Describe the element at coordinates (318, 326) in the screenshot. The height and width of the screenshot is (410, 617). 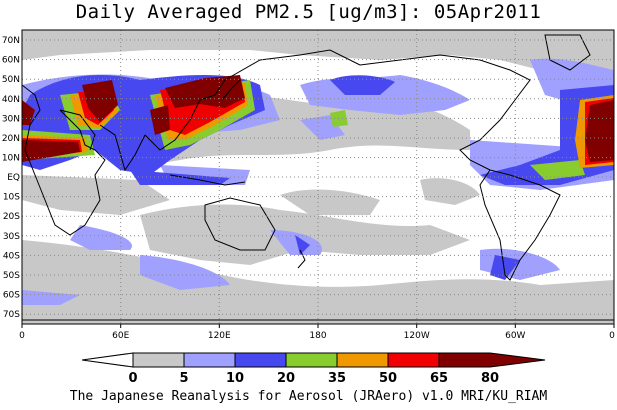
I see `tick-marks` at that location.